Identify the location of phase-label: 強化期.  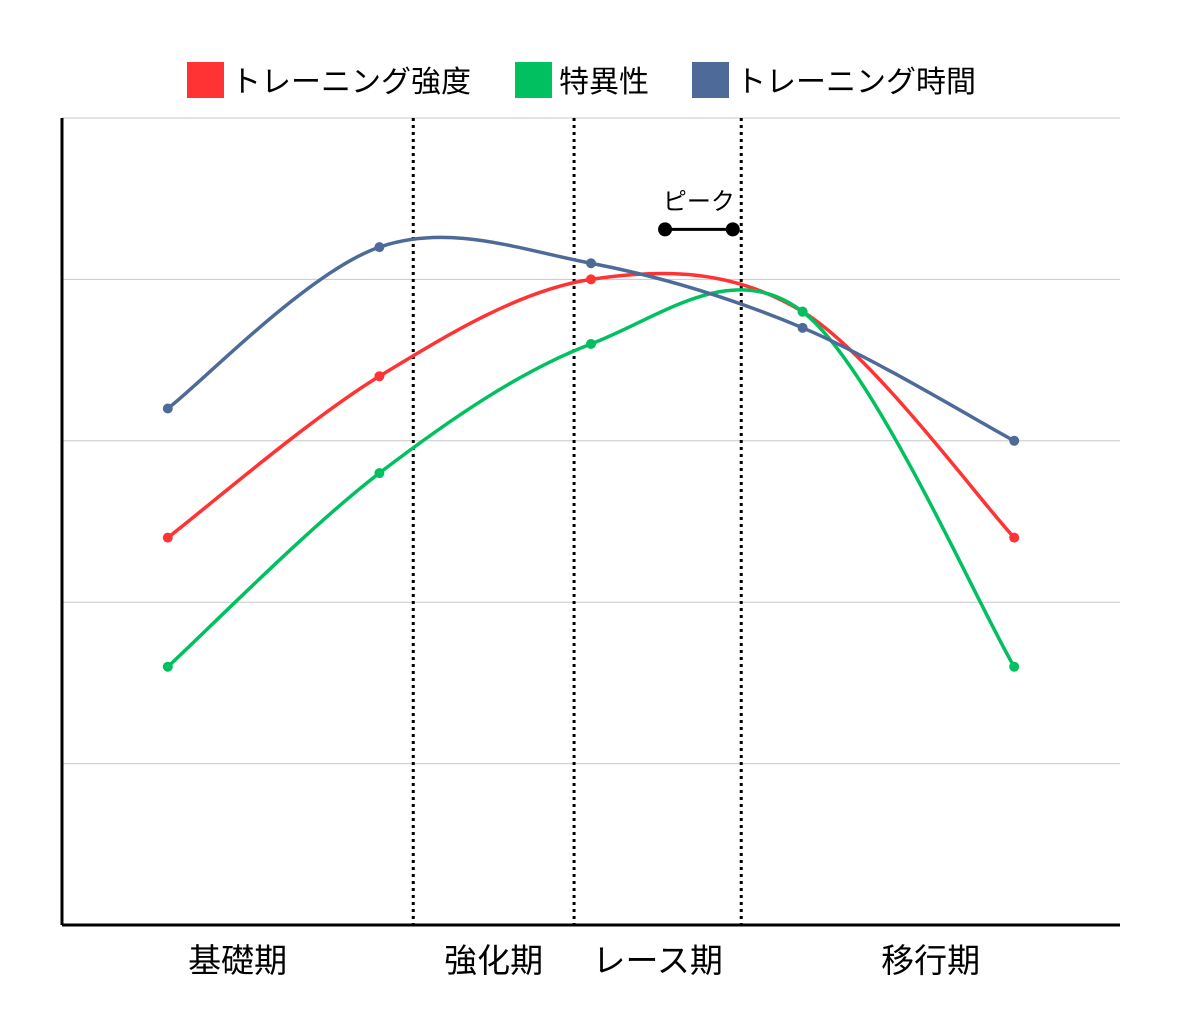
(493, 960).